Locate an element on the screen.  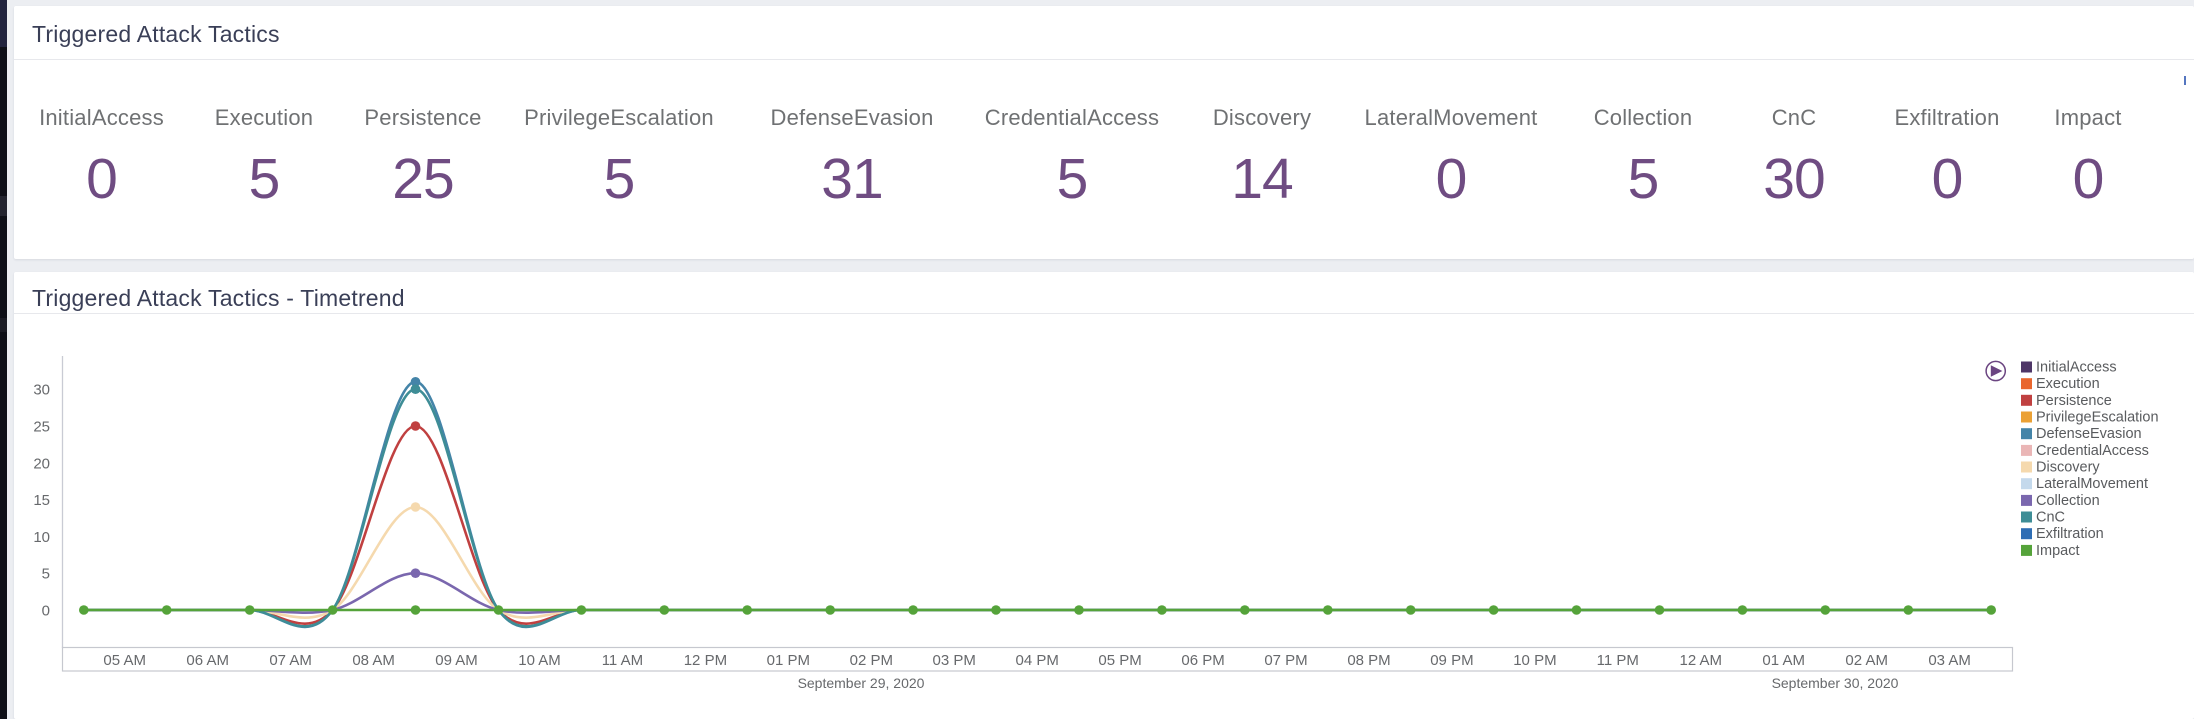
svg-text: Exfiltration is located at coordinates (2070, 534).